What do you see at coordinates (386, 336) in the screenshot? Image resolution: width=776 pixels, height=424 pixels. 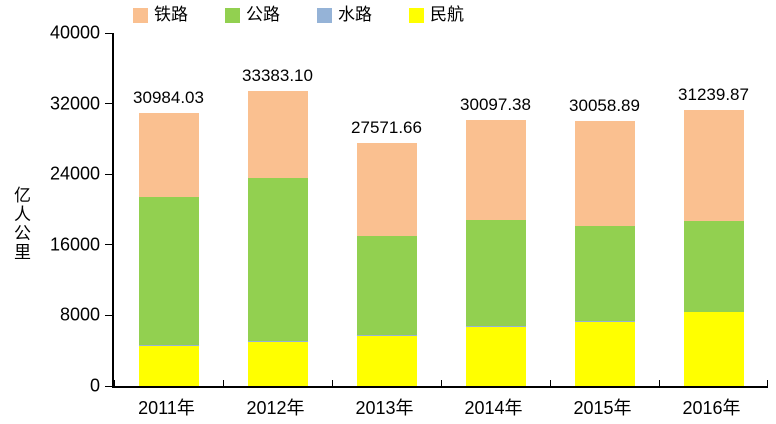 I see `bar-segment-waterway-2013` at bounding box center [386, 336].